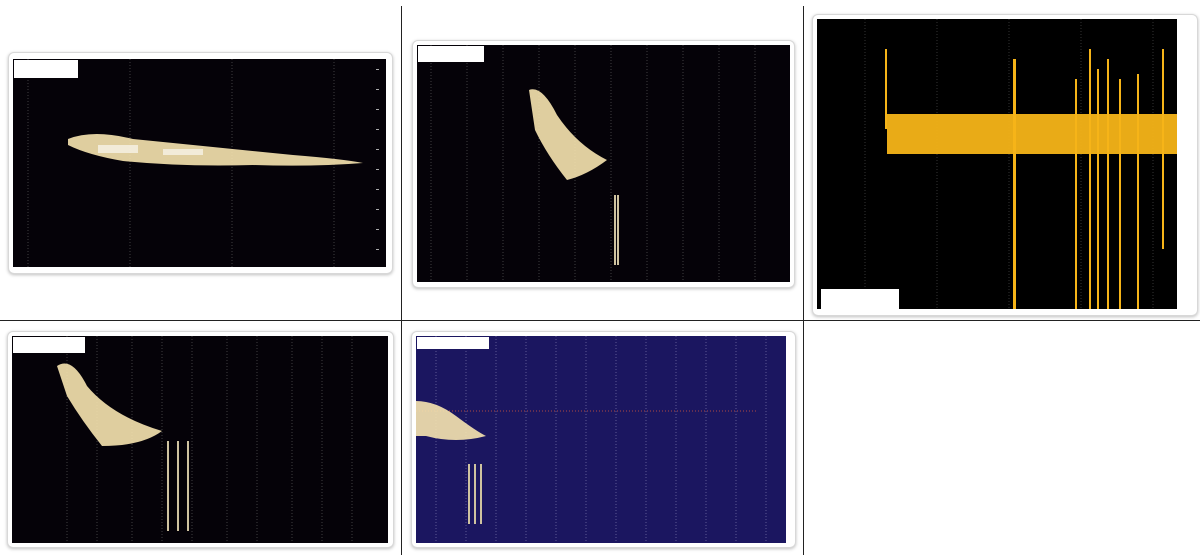 This screenshot has height=555, width=1200. I want to click on grid-divider-horizontal, so click(600, 320).